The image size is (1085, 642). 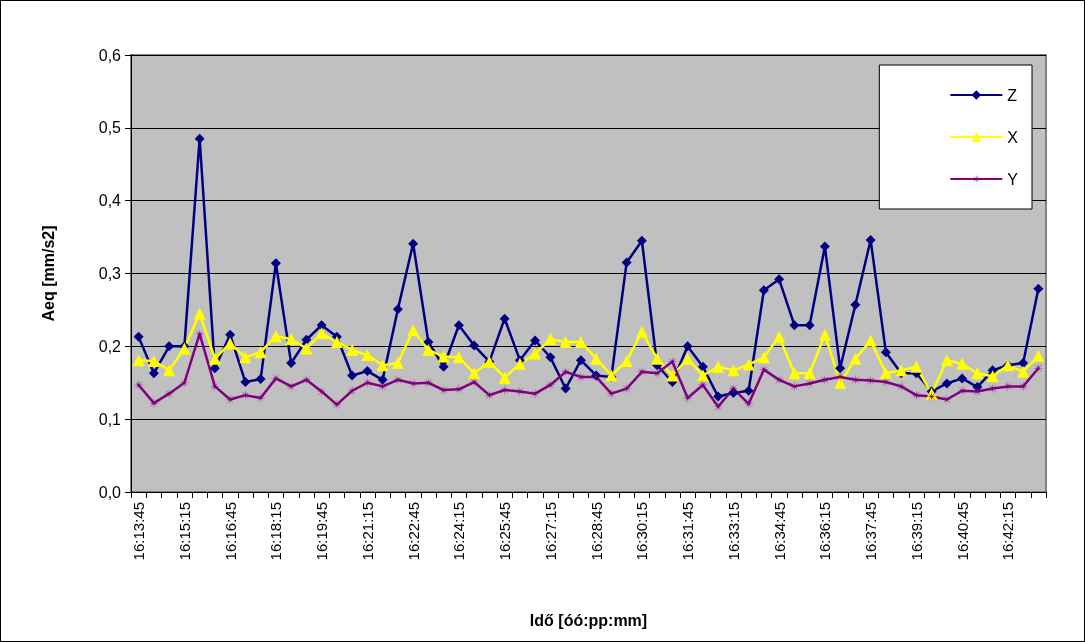 I want to click on x-tick-label: 16:25:45, so click(x=505, y=531).